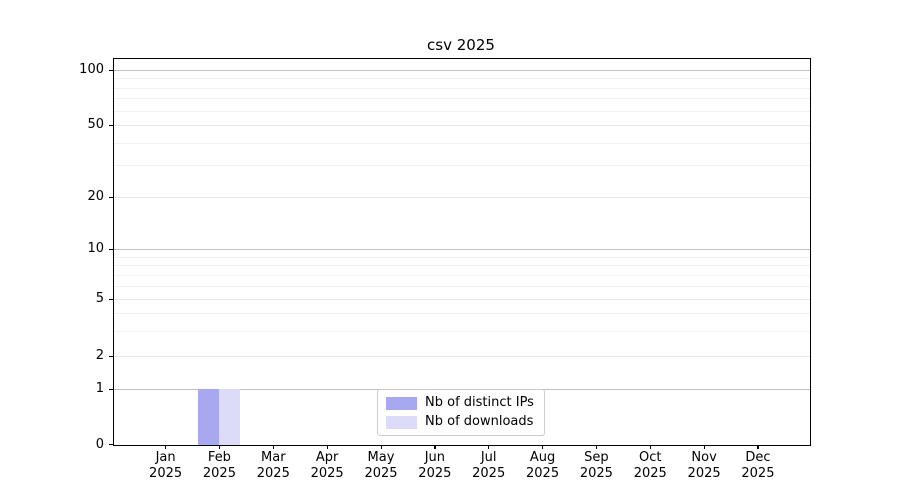 Image resolution: width=900 pixels, height=500 pixels. I want to click on legend-label: Nb of distinct IPs, so click(479, 402).